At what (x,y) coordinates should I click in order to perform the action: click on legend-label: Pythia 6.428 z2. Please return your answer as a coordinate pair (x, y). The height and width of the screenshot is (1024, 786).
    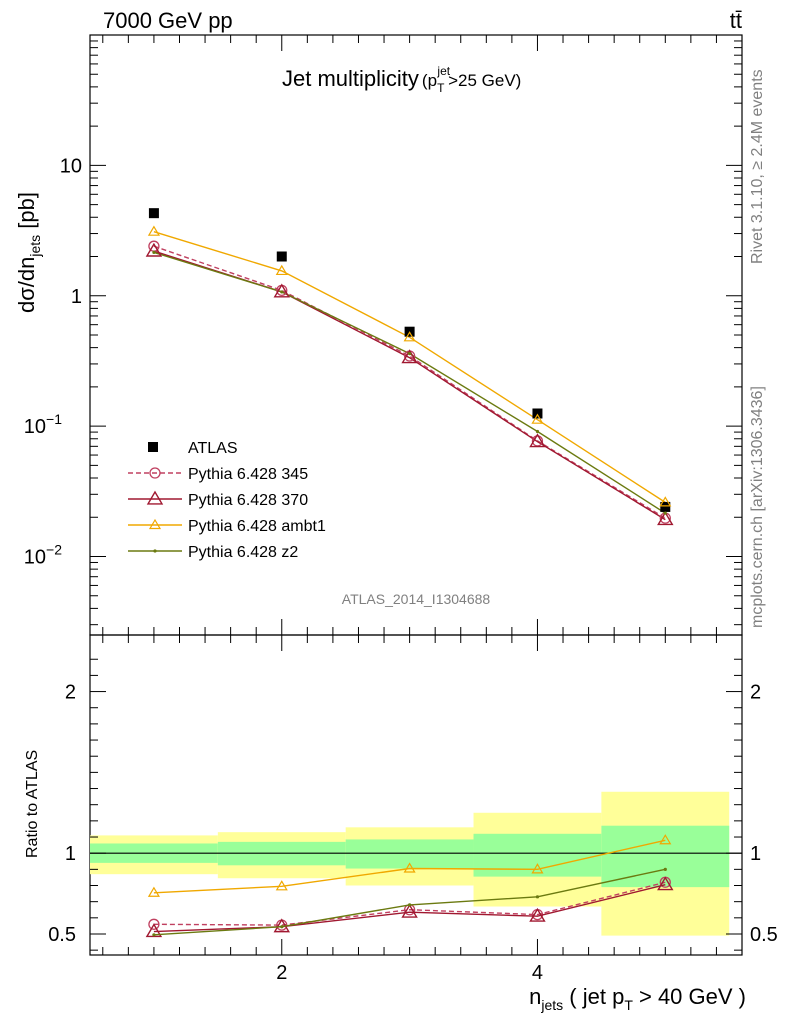
    Looking at the image, I should click on (243, 552).